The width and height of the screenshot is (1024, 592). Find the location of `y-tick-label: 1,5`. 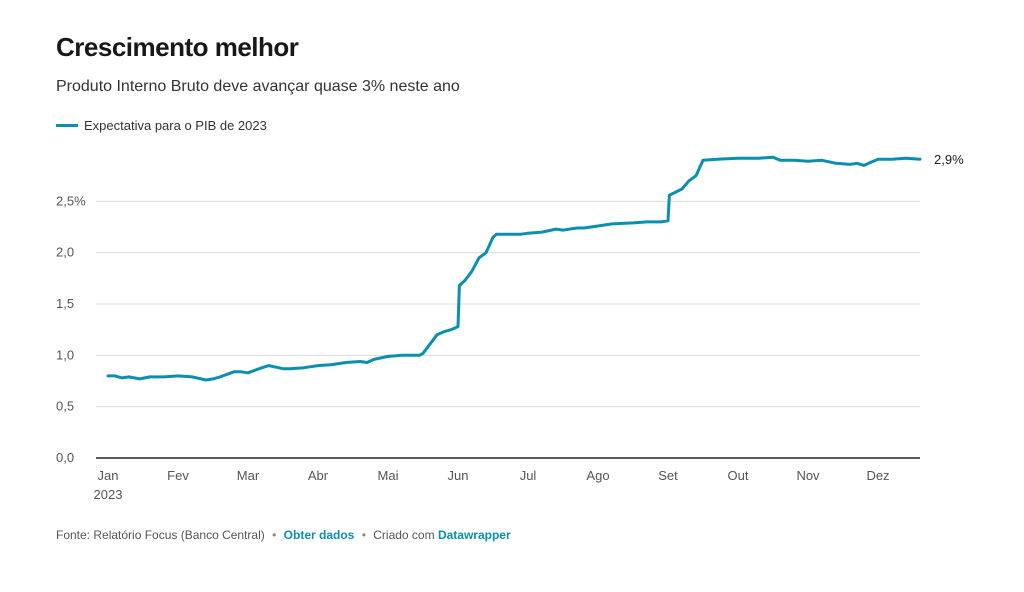

y-tick-label: 1,5 is located at coordinates (65, 303).